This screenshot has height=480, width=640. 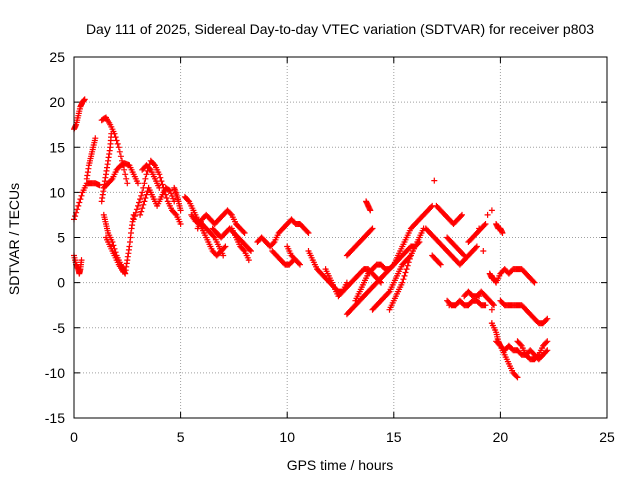 I want to click on x-axis-label: GPS time / hours, so click(x=340, y=465).